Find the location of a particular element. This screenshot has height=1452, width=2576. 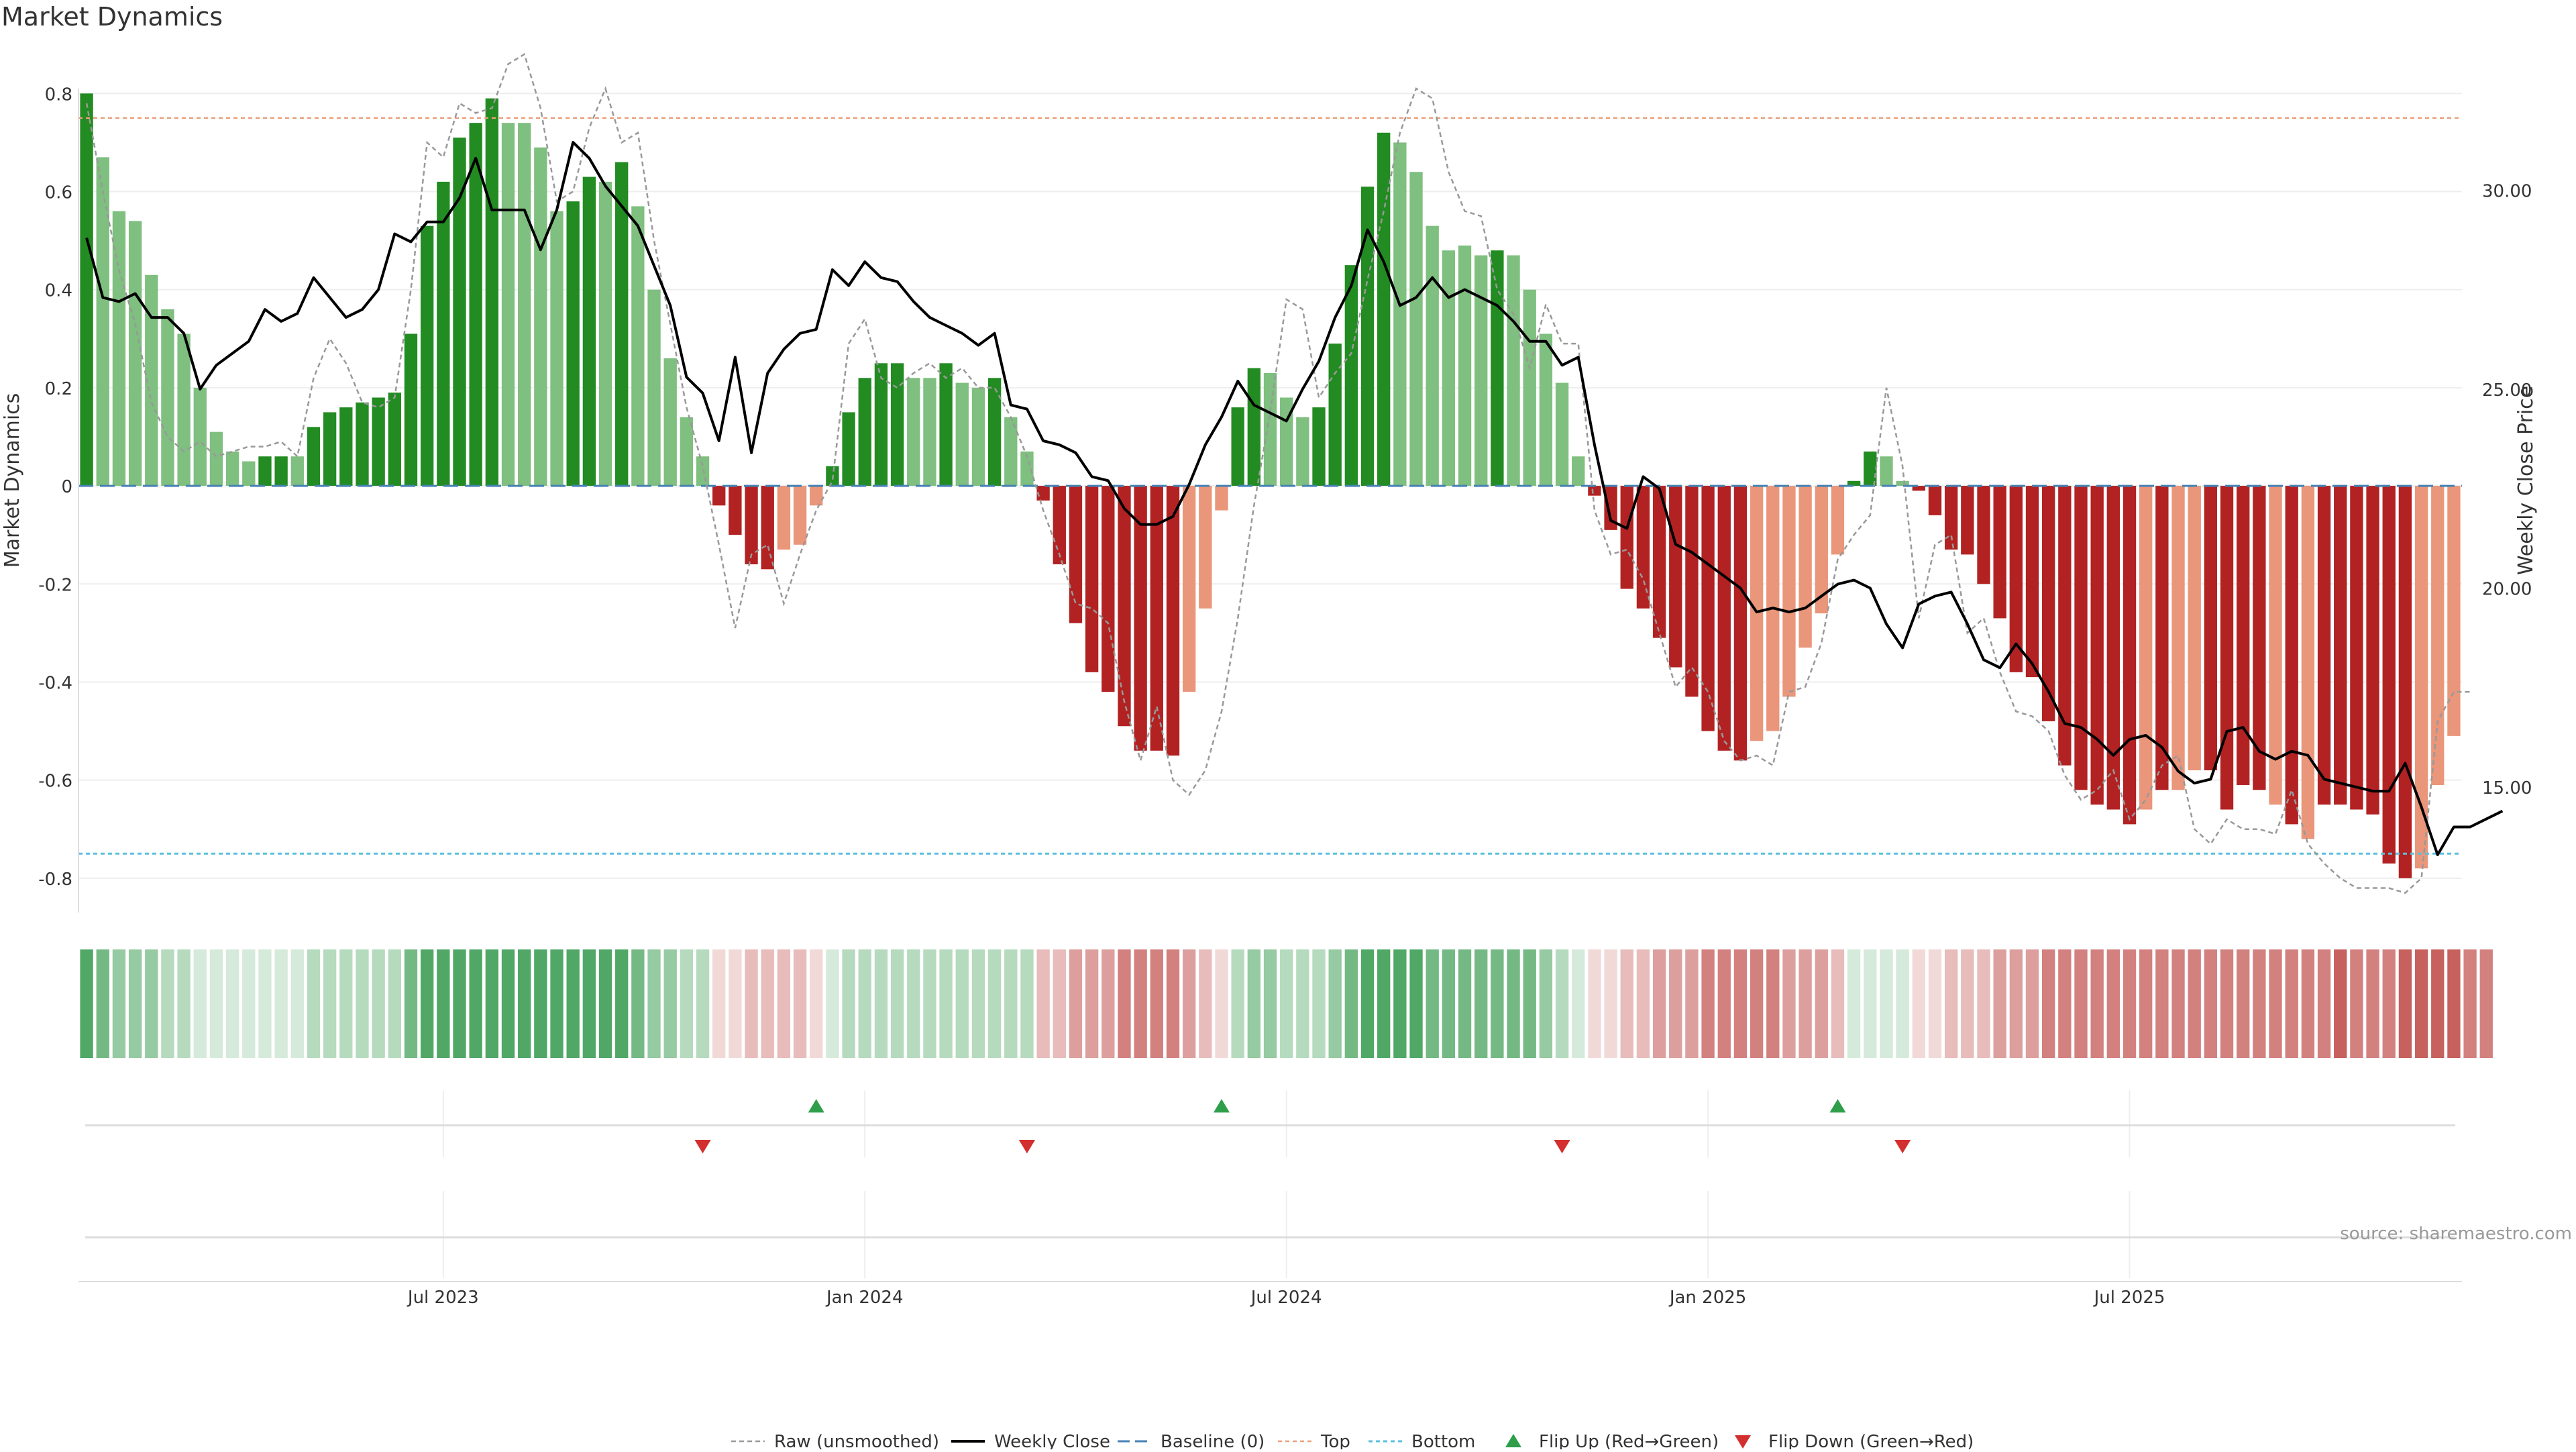

y-tick-label: -0.8 is located at coordinates (55, 880).